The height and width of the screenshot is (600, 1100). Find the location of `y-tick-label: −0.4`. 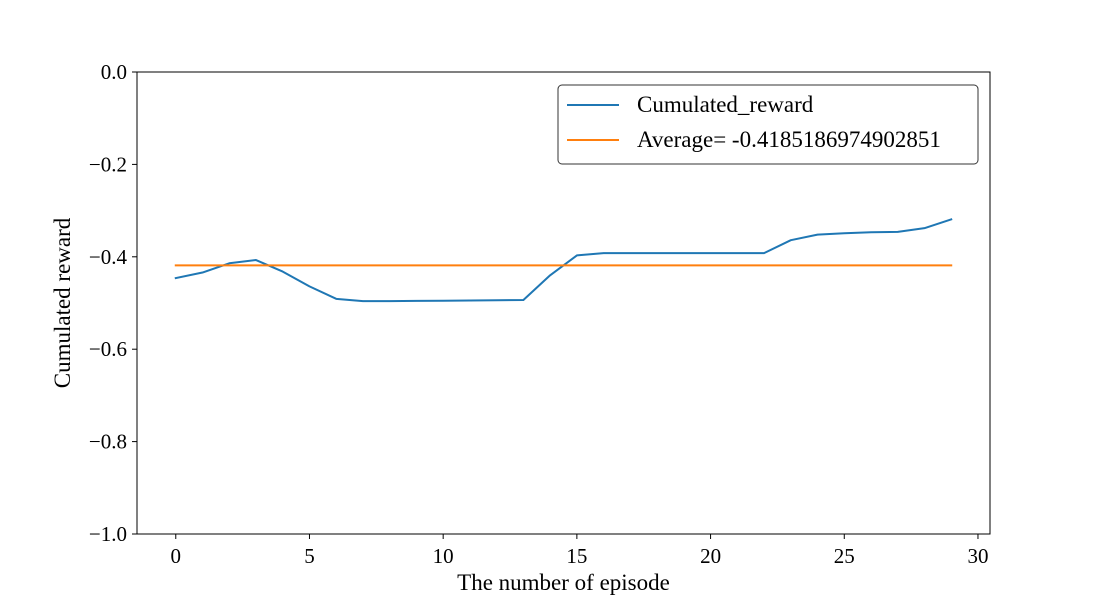

y-tick-label: −0.4 is located at coordinates (108, 257).